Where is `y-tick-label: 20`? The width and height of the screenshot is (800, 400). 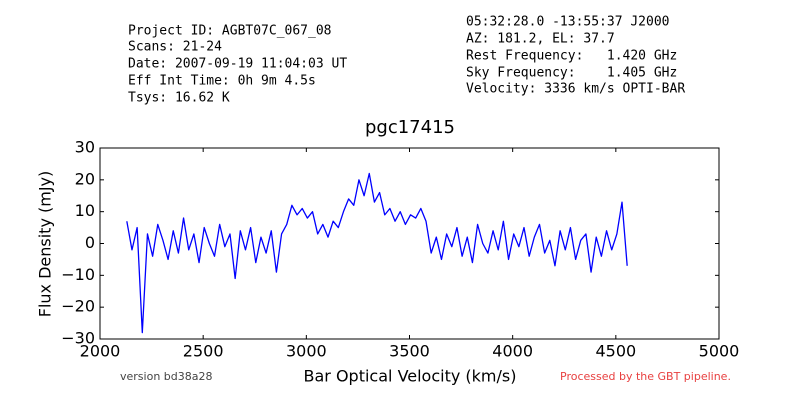
y-tick-label: 20 is located at coordinates (85, 178).